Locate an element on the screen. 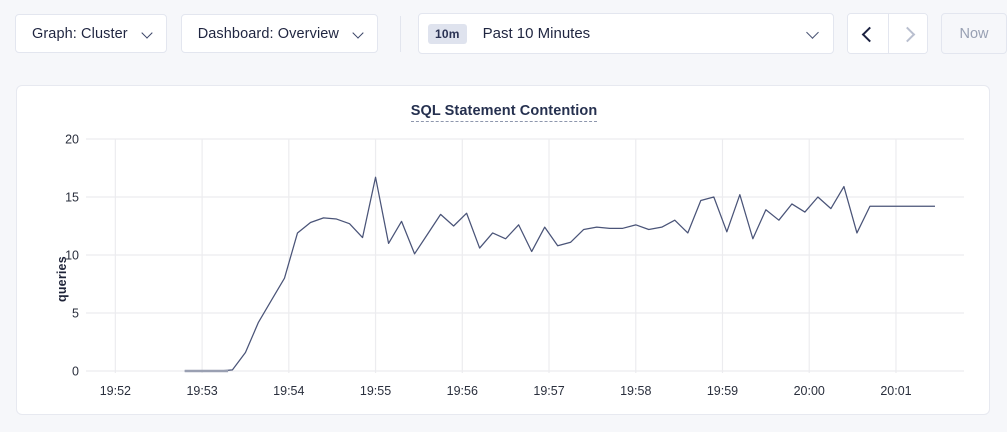  prev-range-button is located at coordinates (868, 33).